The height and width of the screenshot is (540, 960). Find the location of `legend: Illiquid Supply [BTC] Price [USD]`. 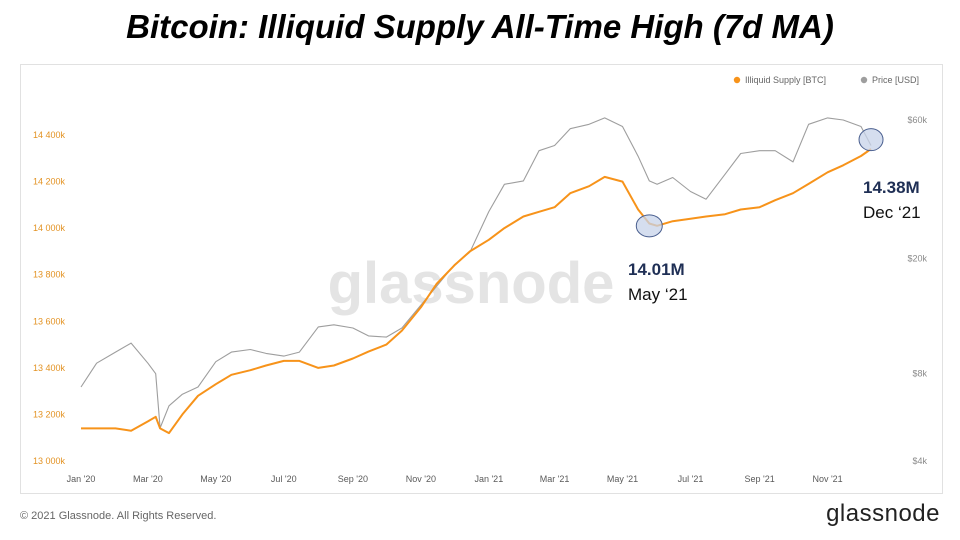

legend: Illiquid Supply [BTC] Price [USD] is located at coordinates (826, 80).